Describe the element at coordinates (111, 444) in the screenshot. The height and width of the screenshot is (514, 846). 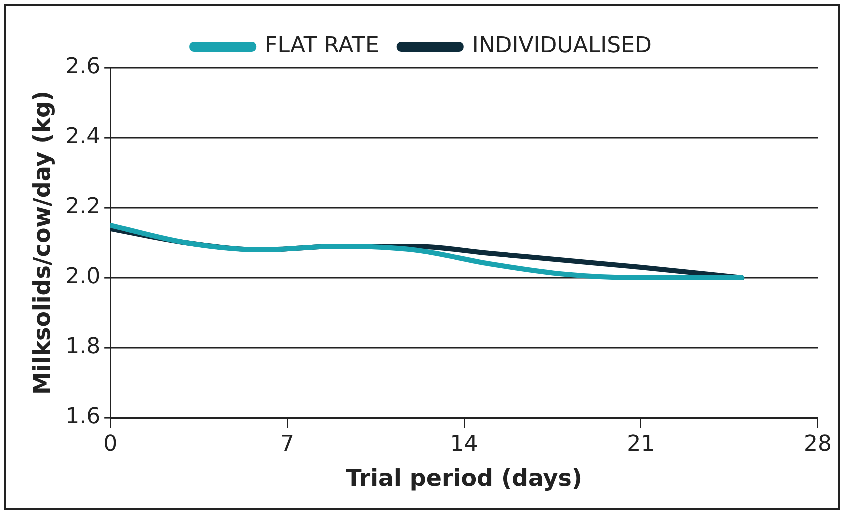
I see `x-tick-label: 0` at that location.